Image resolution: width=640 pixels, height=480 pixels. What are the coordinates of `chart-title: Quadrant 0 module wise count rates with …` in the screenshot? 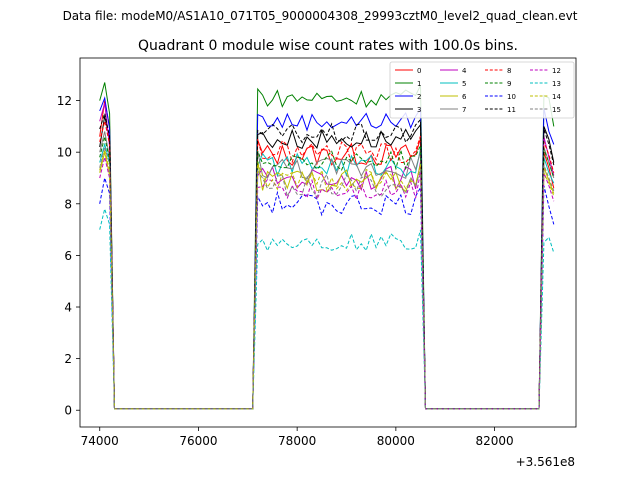 It's located at (328, 46).